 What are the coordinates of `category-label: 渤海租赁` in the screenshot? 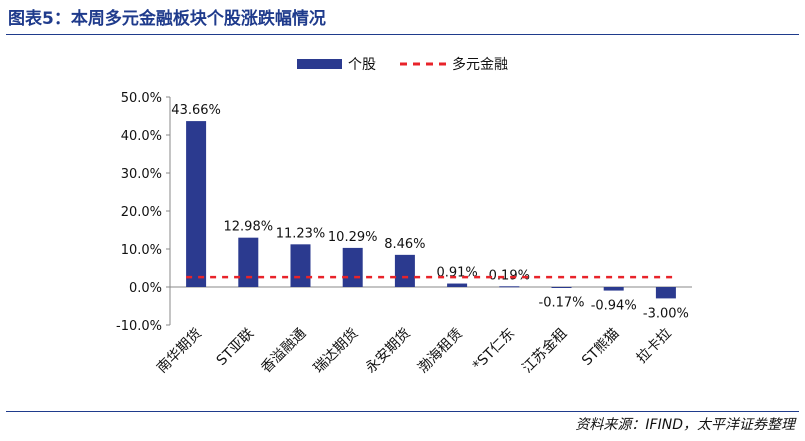 It's located at (440, 351).